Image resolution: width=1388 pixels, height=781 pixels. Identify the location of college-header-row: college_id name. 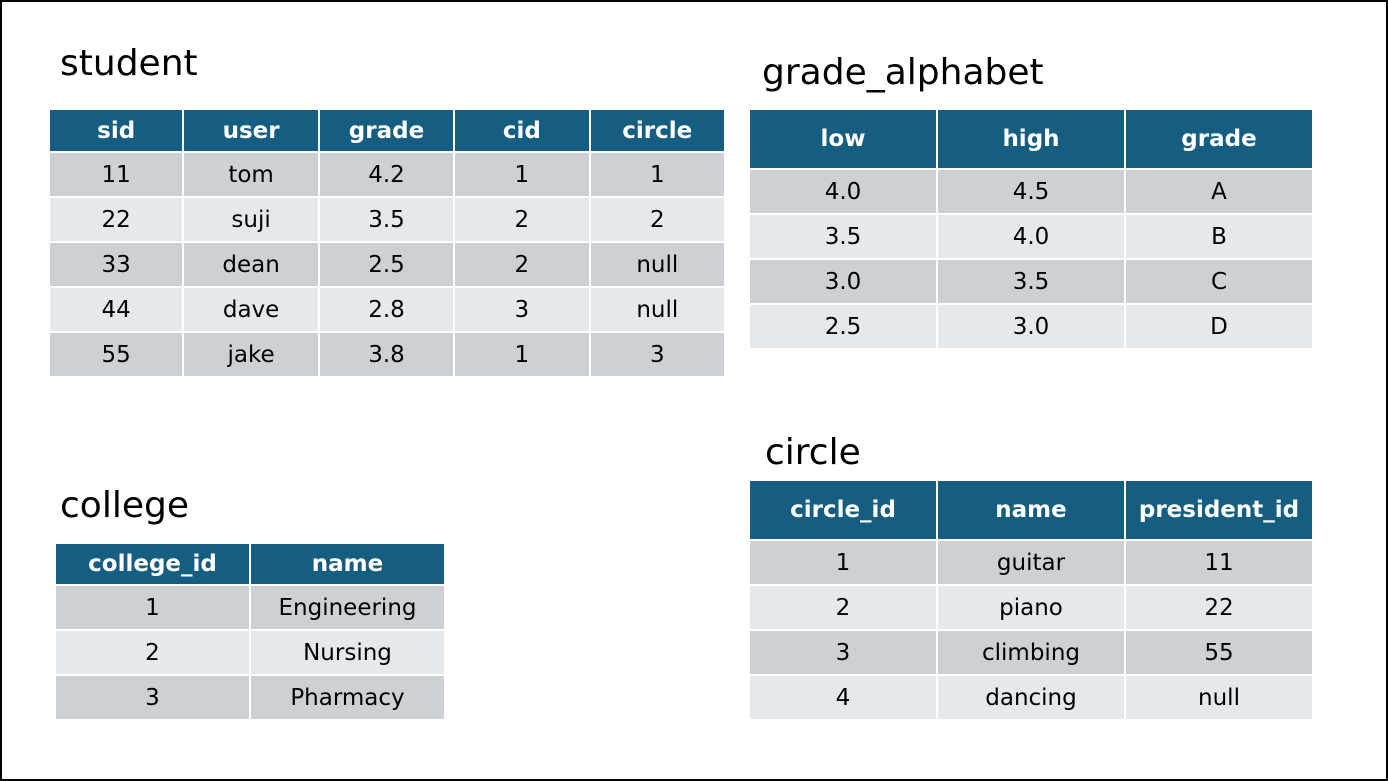
(250, 564).